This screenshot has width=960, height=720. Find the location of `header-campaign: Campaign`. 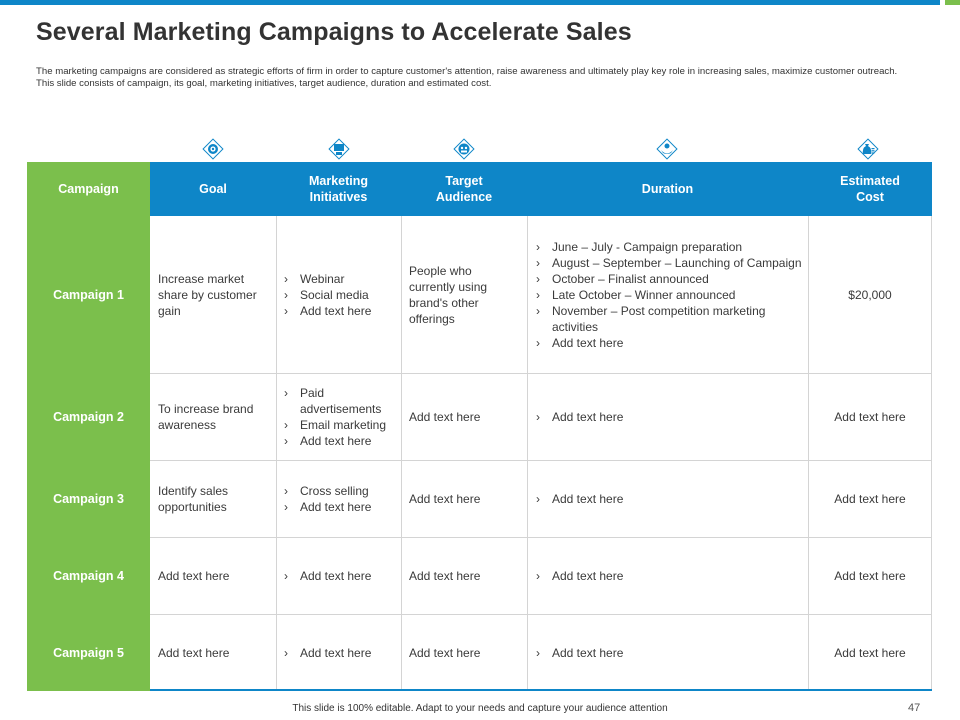

header-campaign: Campaign is located at coordinates (88, 189).